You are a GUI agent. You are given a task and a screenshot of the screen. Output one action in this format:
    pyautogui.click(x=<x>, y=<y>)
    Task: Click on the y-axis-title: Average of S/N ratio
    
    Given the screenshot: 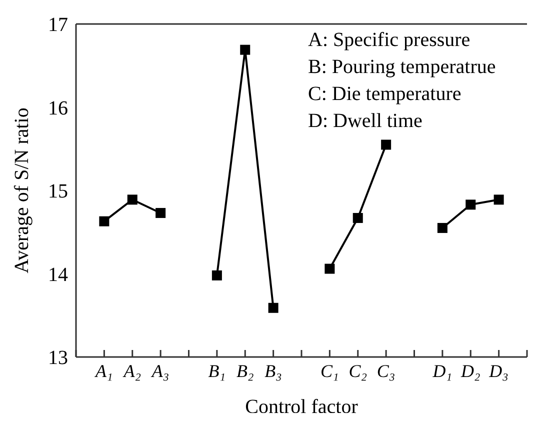 What is the action you would take?
    pyautogui.click(x=22, y=191)
    